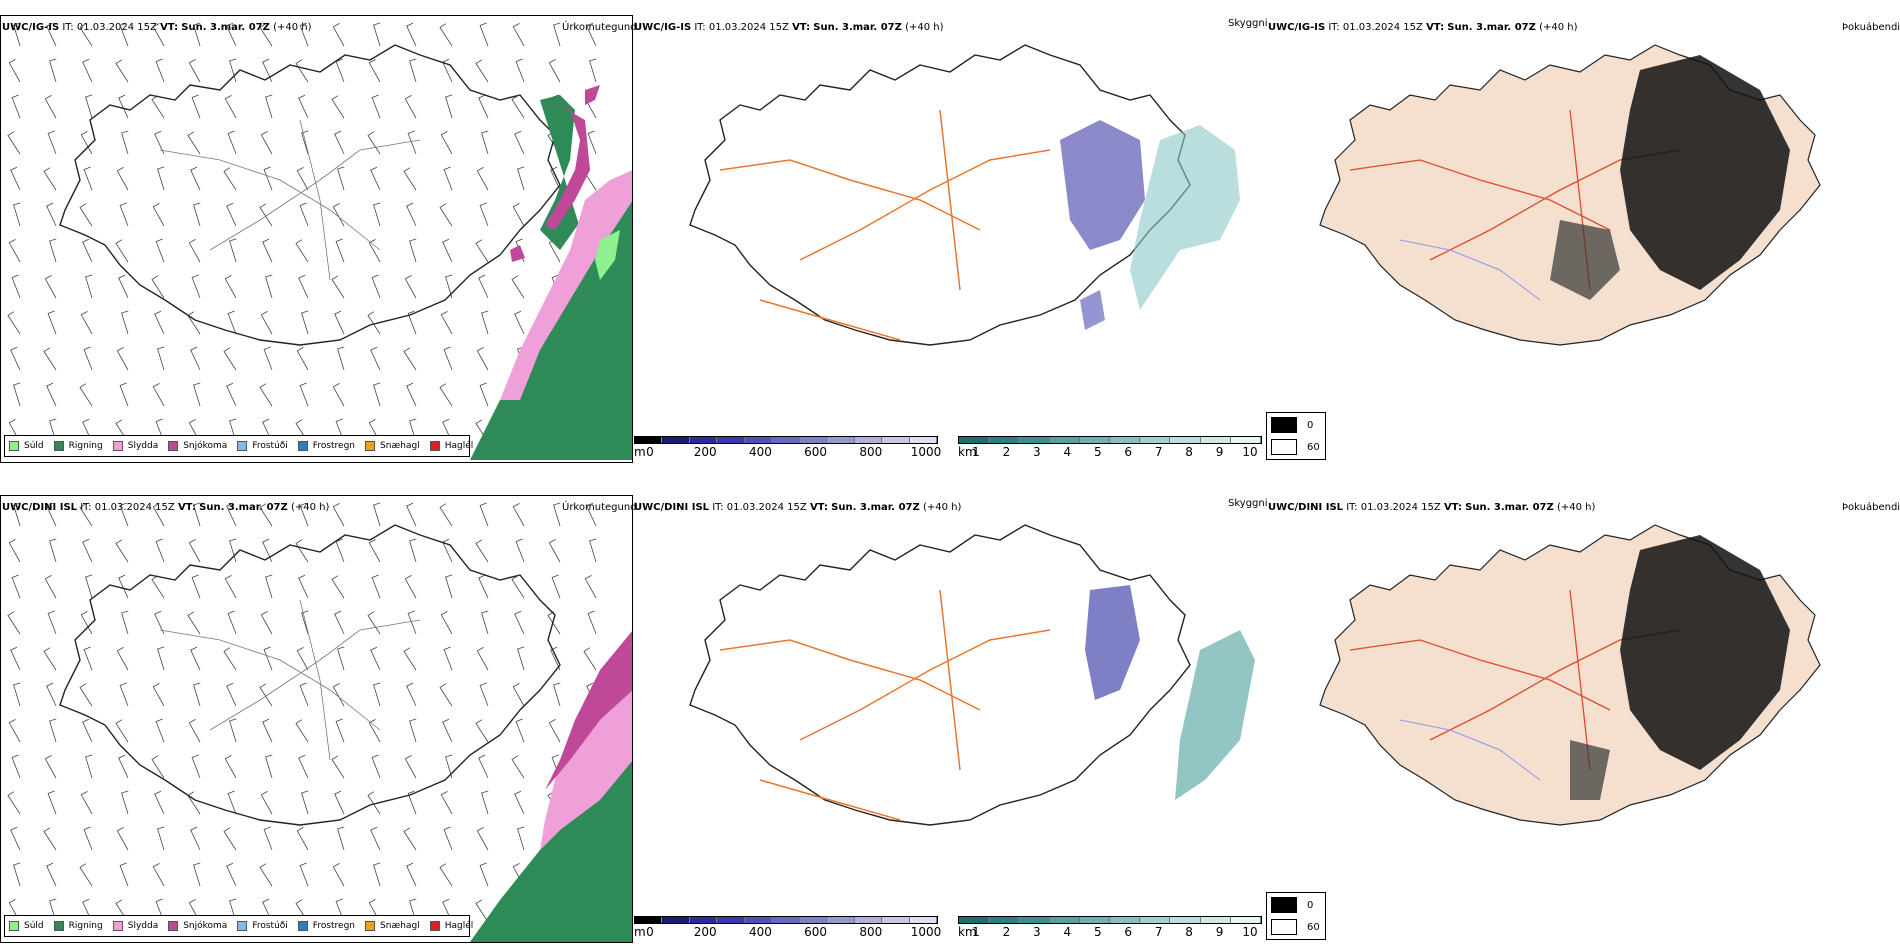 The width and height of the screenshot is (1900, 950). Describe the element at coordinates (1158, 932) in the screenshot. I see `colorbar-tick: 7` at that location.